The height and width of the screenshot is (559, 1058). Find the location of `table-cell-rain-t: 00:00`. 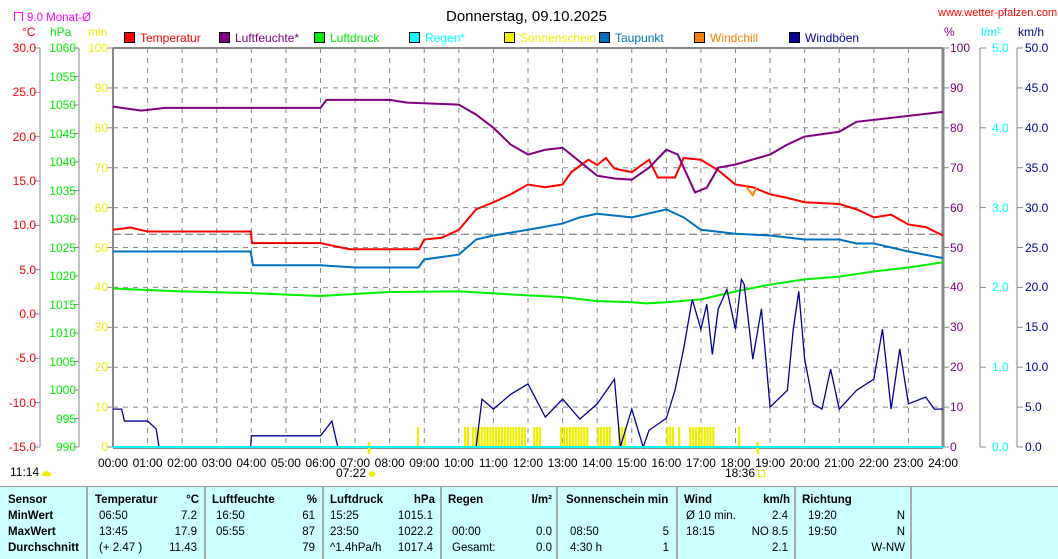

table-cell-rain-t: 00:00 is located at coordinates (466, 532).